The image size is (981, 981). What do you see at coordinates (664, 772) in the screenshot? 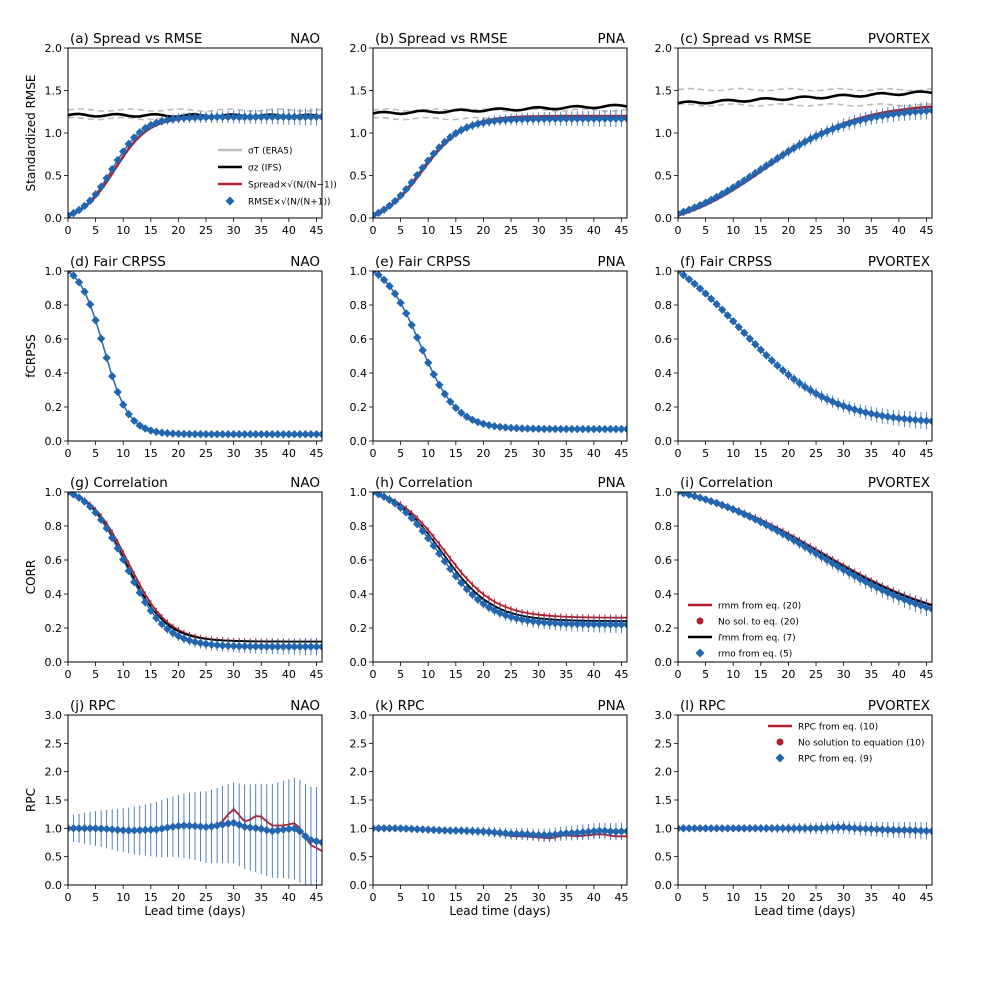
I see `y-tick-label: 2.0` at bounding box center [664, 772].